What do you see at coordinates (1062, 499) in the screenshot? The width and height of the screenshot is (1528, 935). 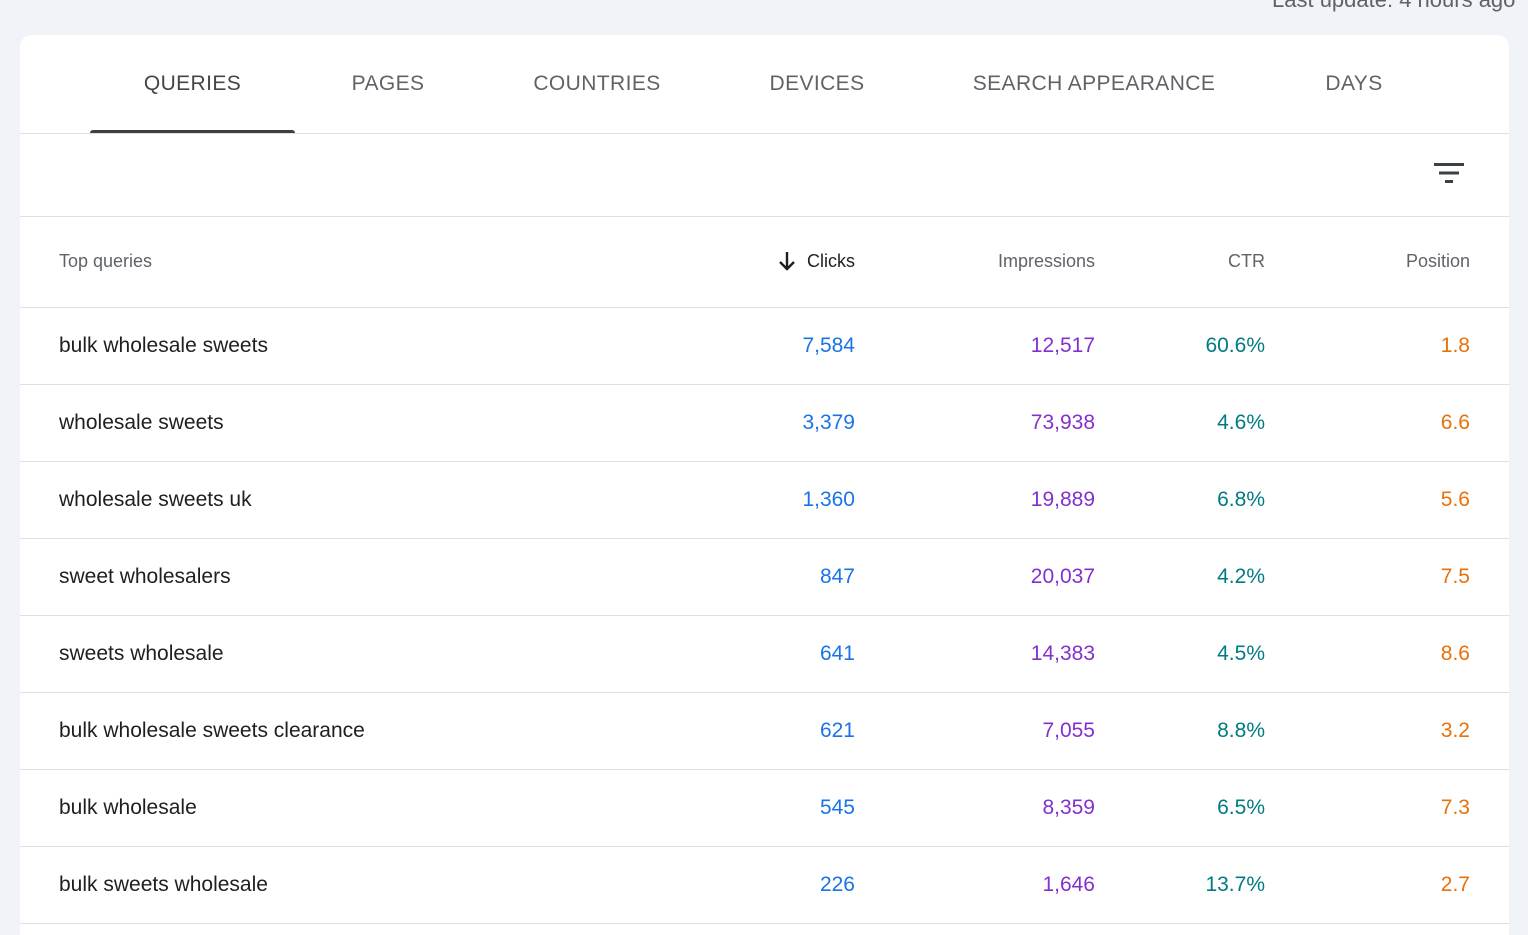 I see `impressions-cell: 19,889` at bounding box center [1062, 499].